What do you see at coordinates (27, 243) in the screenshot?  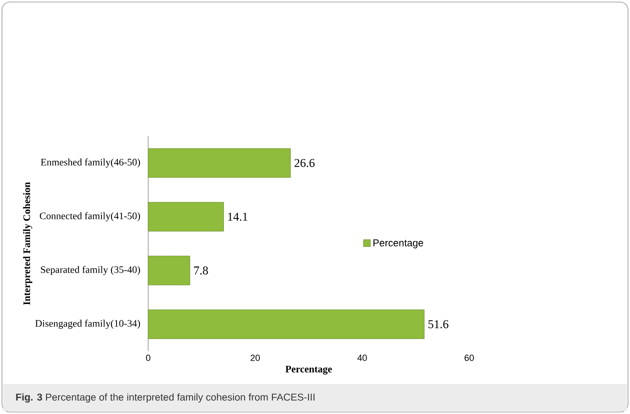 I see `y-axis-title: Interpreted Family Cohesion` at bounding box center [27, 243].